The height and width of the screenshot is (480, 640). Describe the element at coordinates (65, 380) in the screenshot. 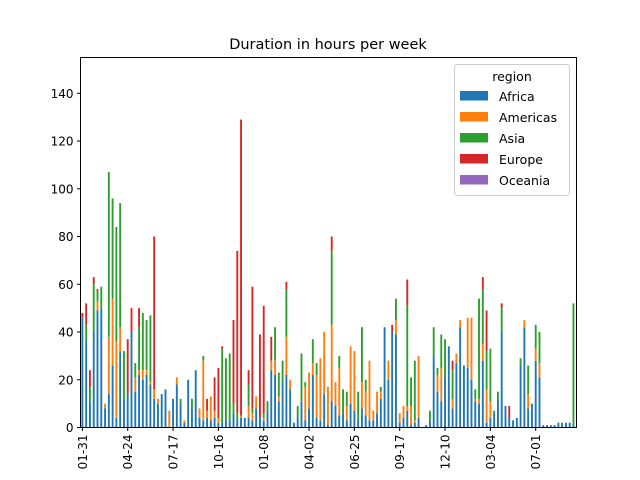

I see `y-tick-label: 20` at that location.